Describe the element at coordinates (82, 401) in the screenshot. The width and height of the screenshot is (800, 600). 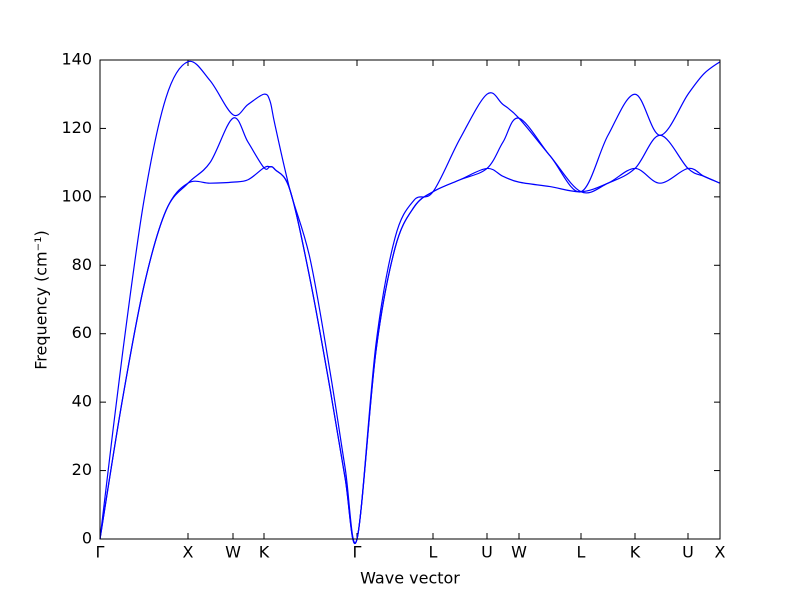
I see `y-tick-label: 40` at that location.